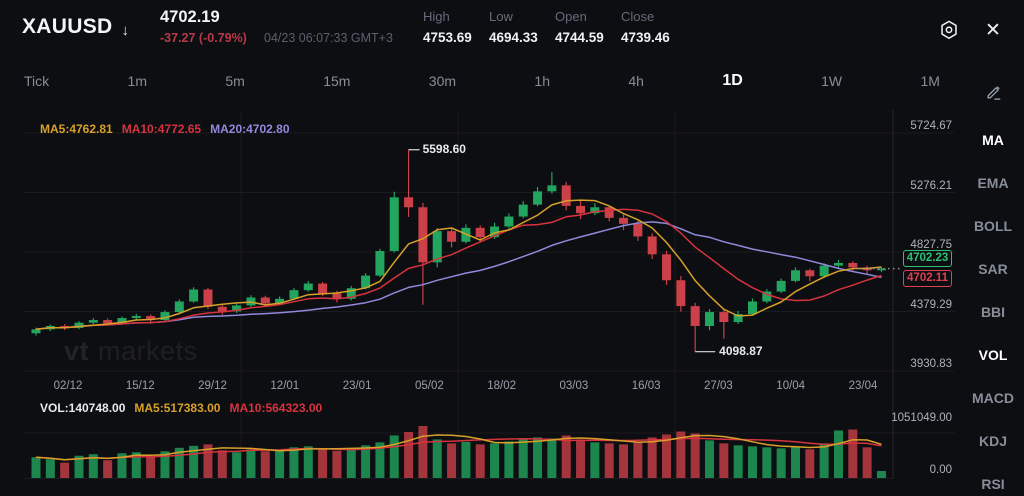  I want to click on ma-line, so click(458, 447).